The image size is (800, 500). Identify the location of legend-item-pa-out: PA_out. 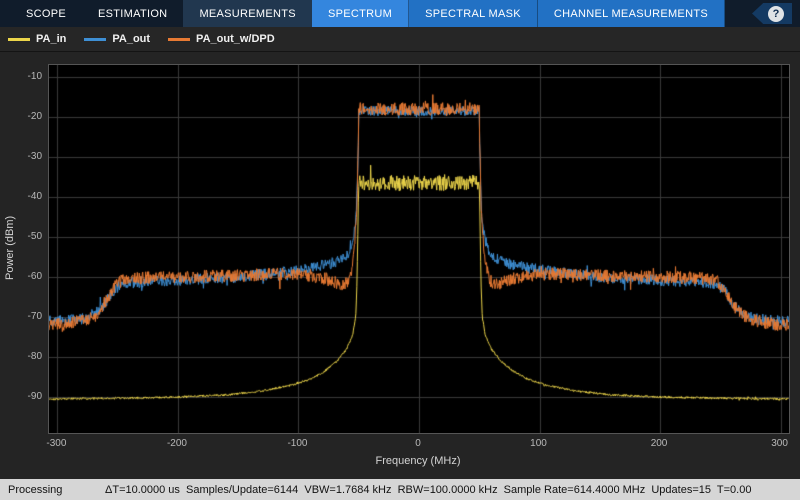
(117, 39).